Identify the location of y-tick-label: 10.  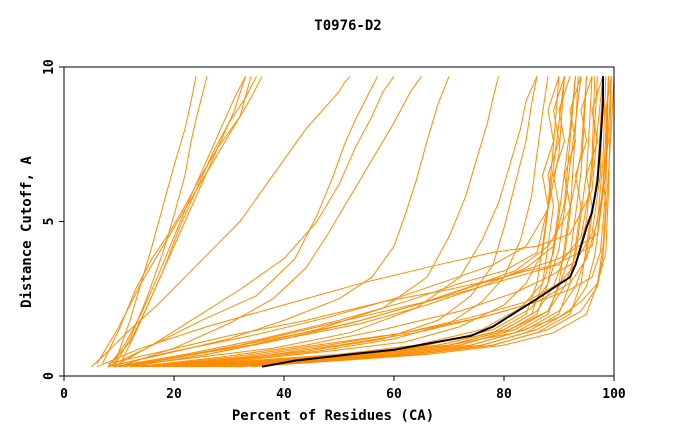
(49, 67).